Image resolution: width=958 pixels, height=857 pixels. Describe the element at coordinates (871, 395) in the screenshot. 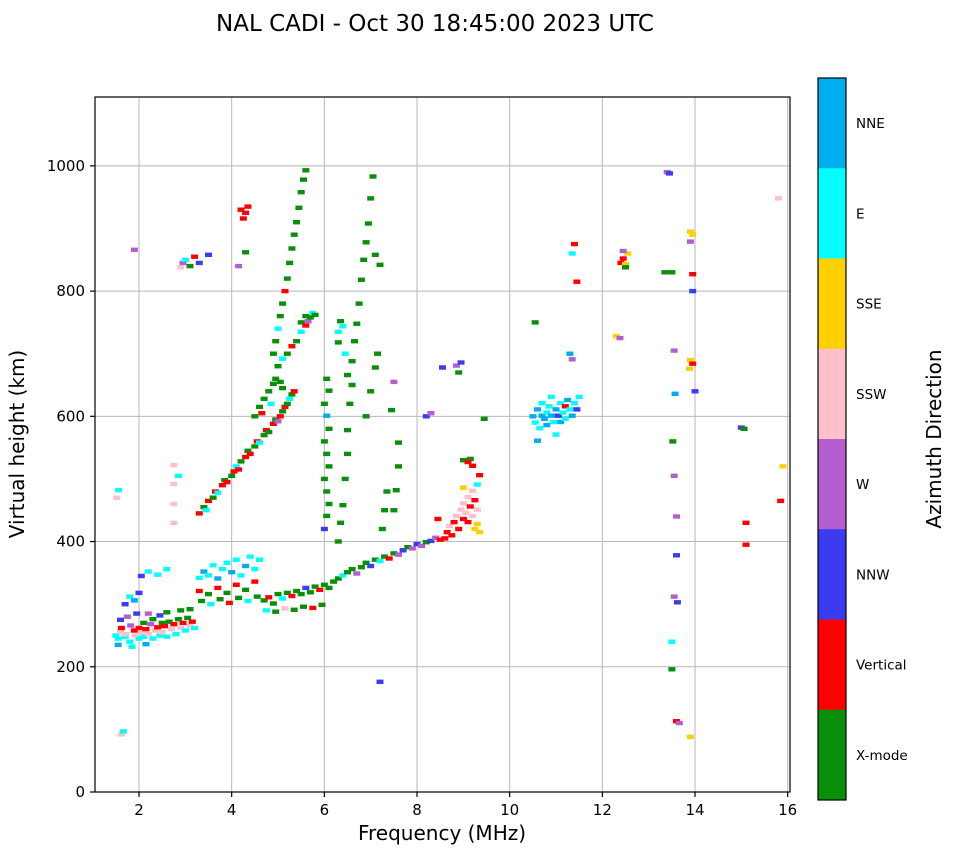

I see `colorbar-category-label: SSW` at that location.